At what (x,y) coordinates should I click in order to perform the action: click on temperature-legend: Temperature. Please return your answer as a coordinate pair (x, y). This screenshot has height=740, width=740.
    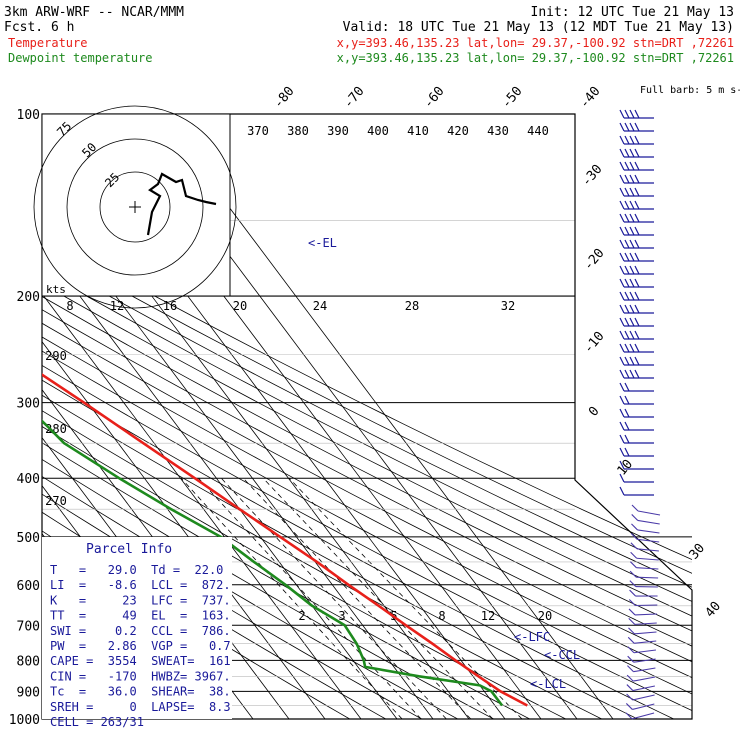
    Looking at the image, I should click on (47, 43).